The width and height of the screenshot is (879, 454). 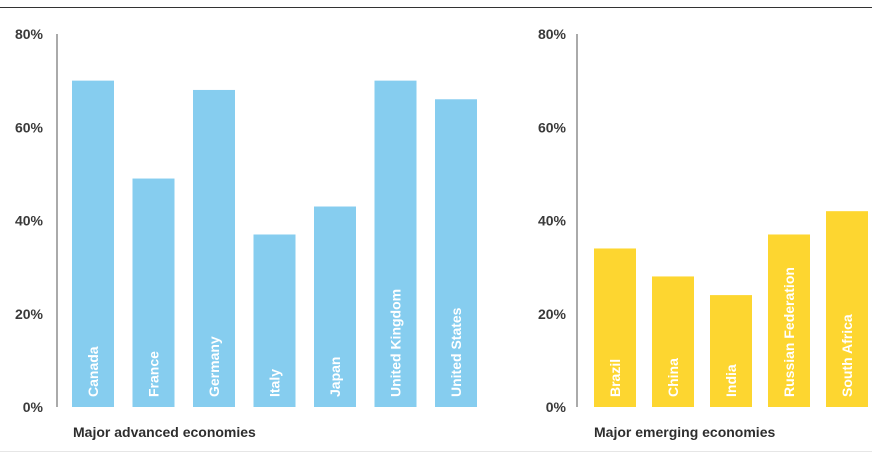 I want to click on bar-south-africa, so click(x=847, y=309).